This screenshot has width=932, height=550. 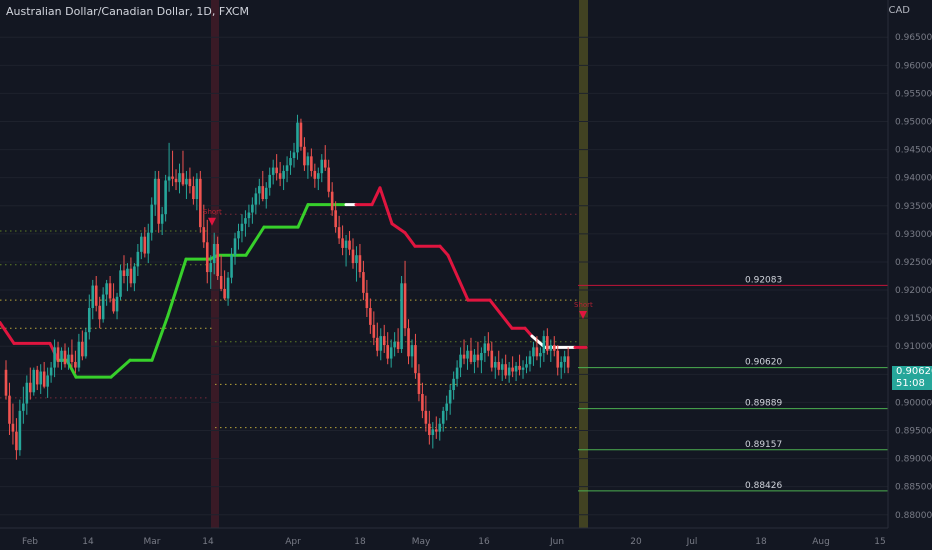 What do you see at coordinates (913, 179) in the screenshot?
I see `price-tick-label: 0.94000` at bounding box center [913, 179].